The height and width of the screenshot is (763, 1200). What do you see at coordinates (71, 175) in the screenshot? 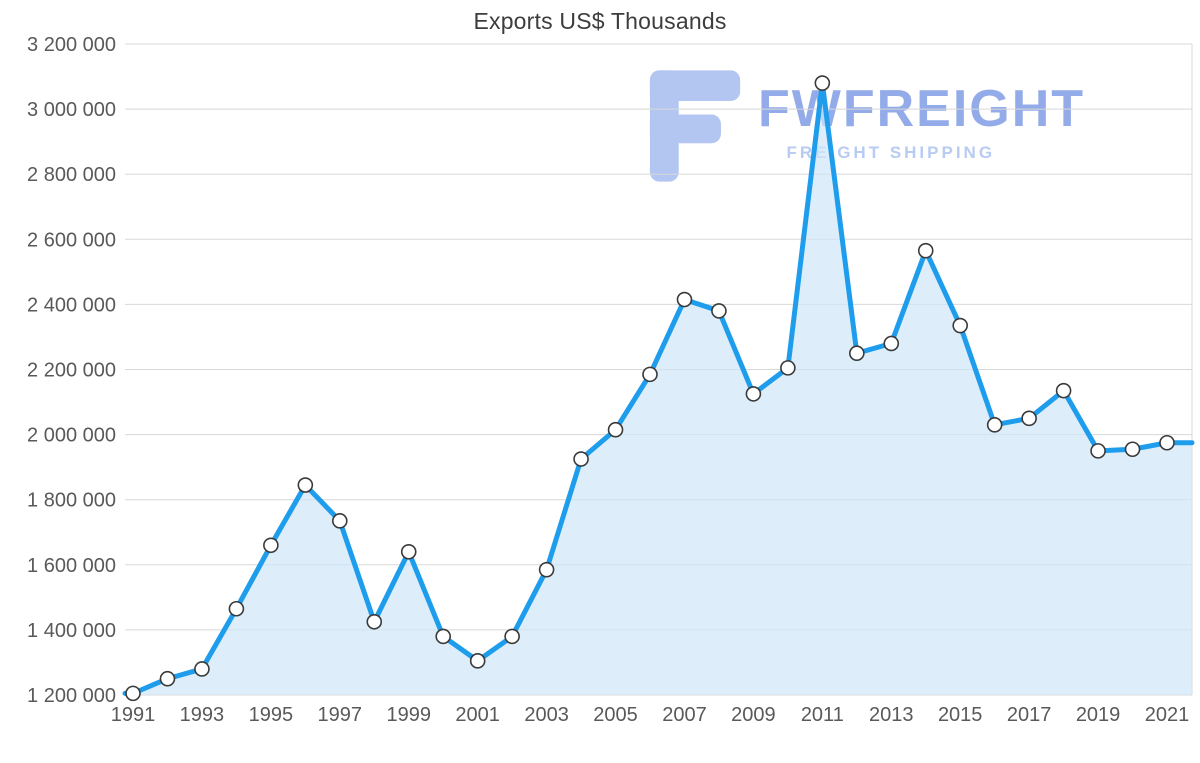
I see `y-axis-tick-label: 2 800 000` at bounding box center [71, 175].